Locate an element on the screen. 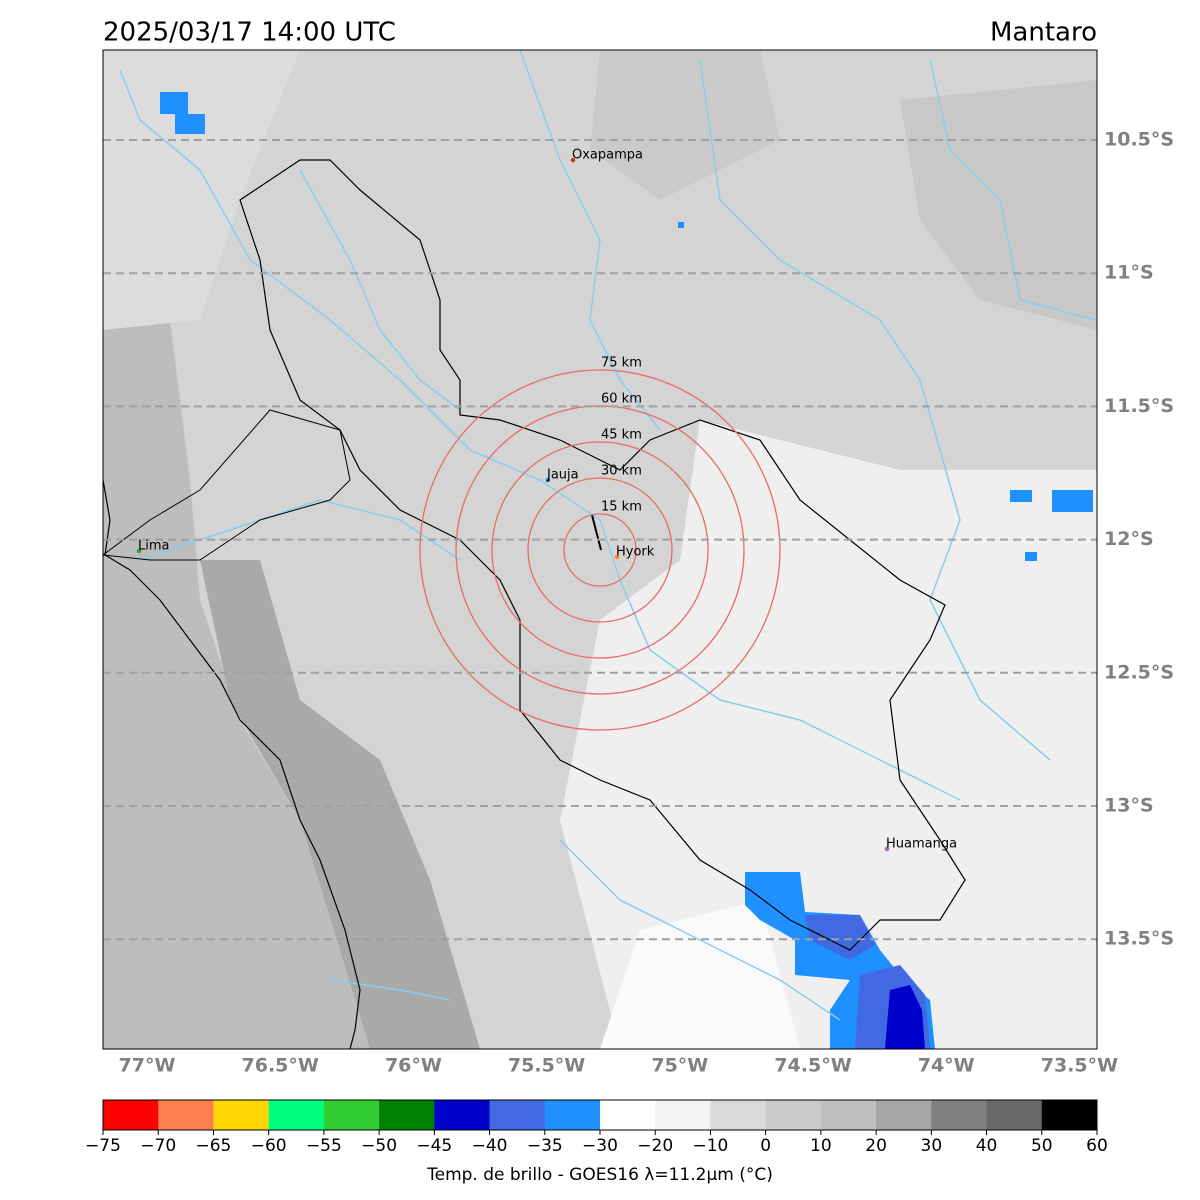 The height and width of the screenshot is (1200, 1200). colorbar-tick-label: −20 is located at coordinates (655, 1146).